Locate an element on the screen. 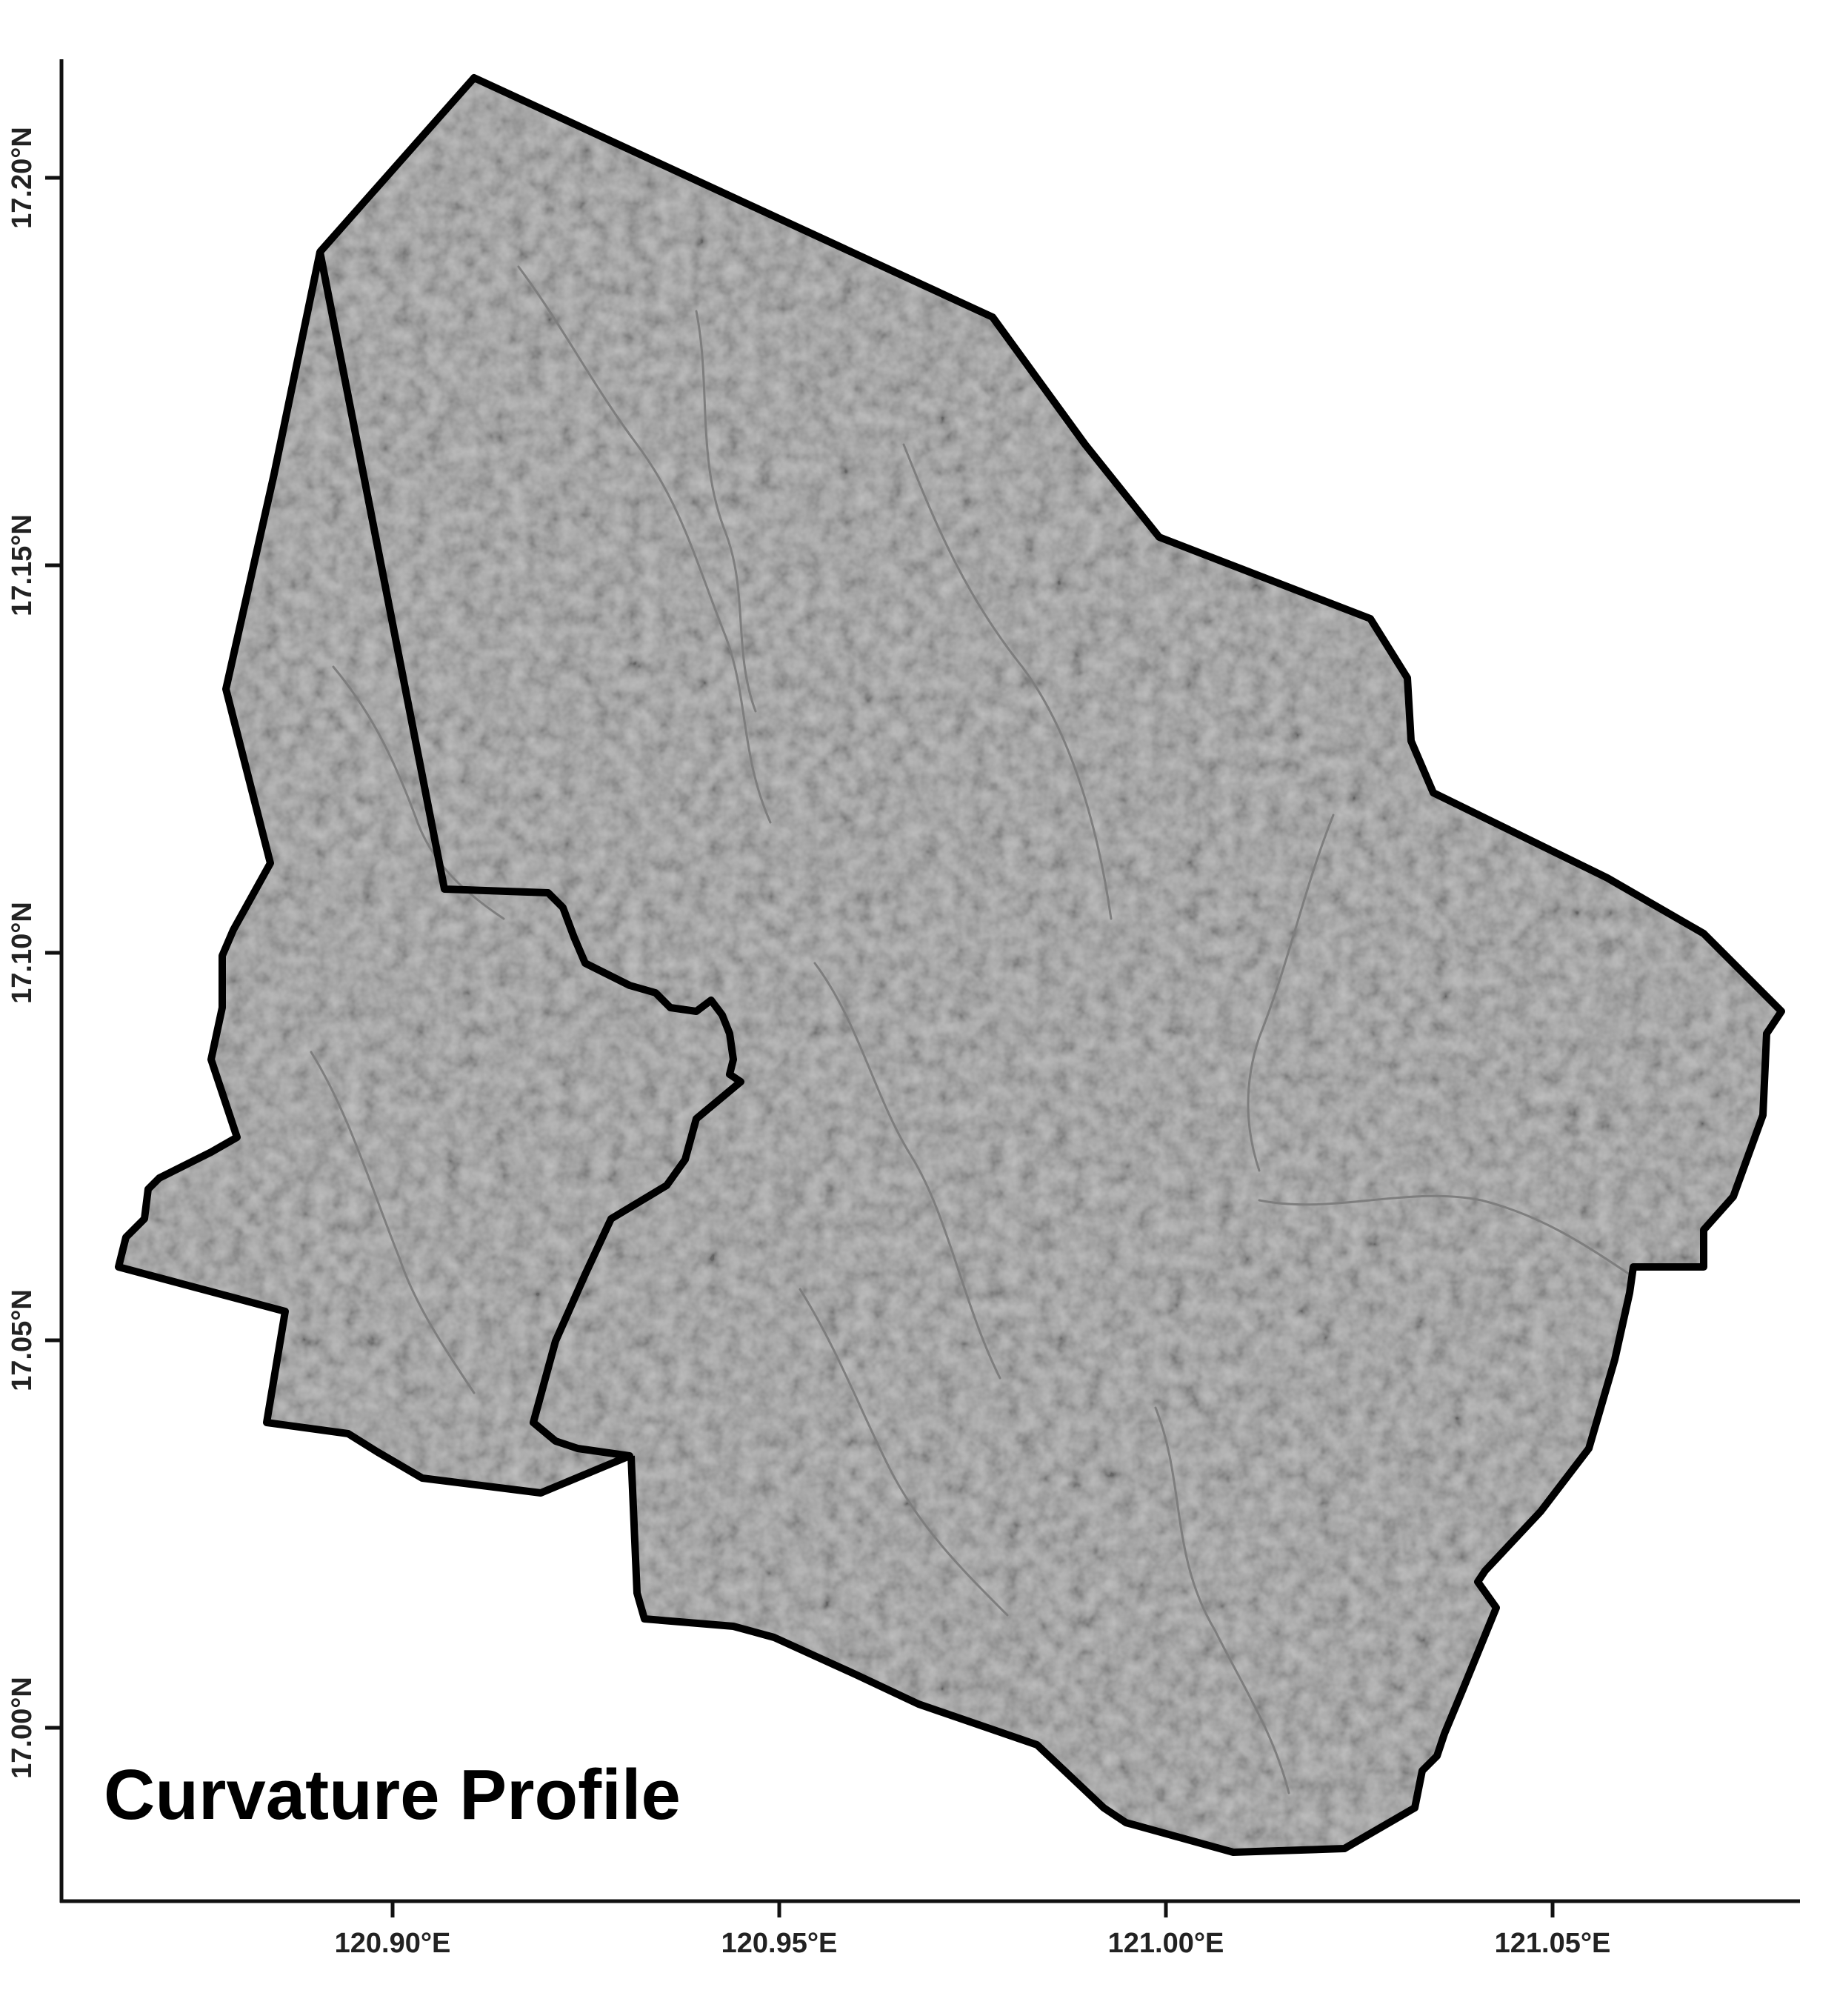 The image size is (1837, 2016). x-tick-label: 121.05°E is located at coordinates (1553, 1943).